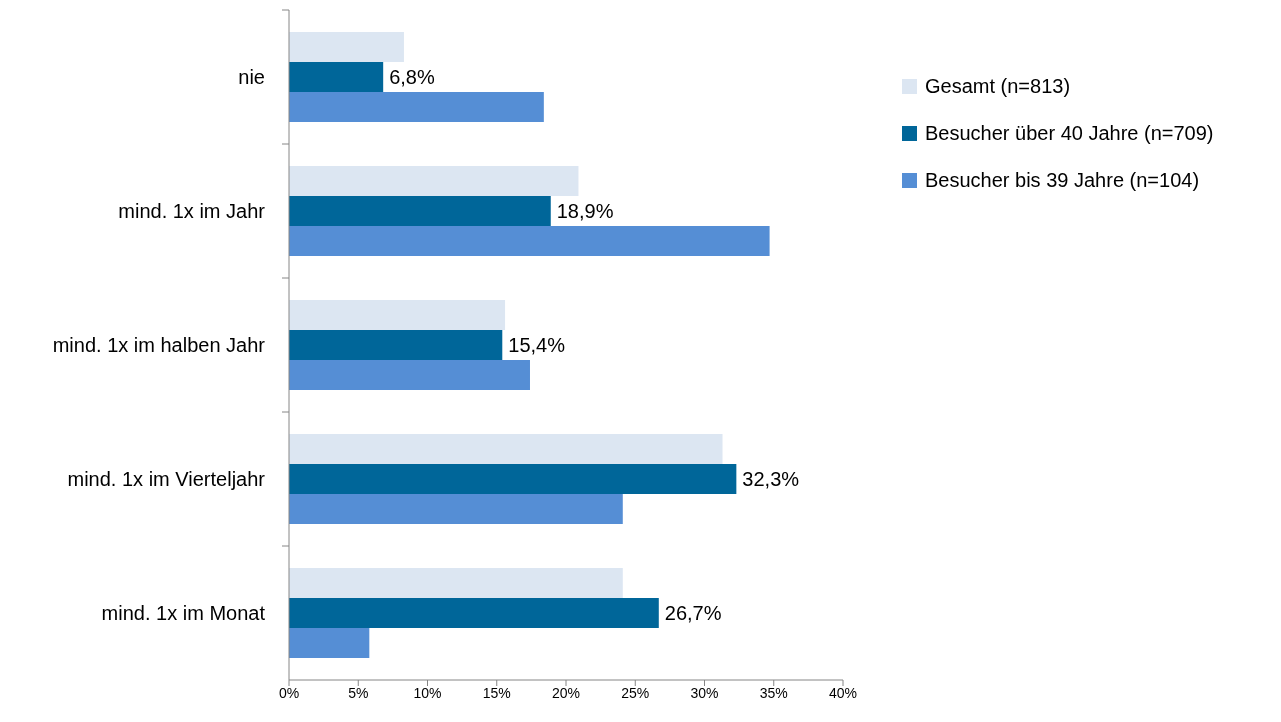  I want to click on x-tick-label: 40%, so click(843, 692).